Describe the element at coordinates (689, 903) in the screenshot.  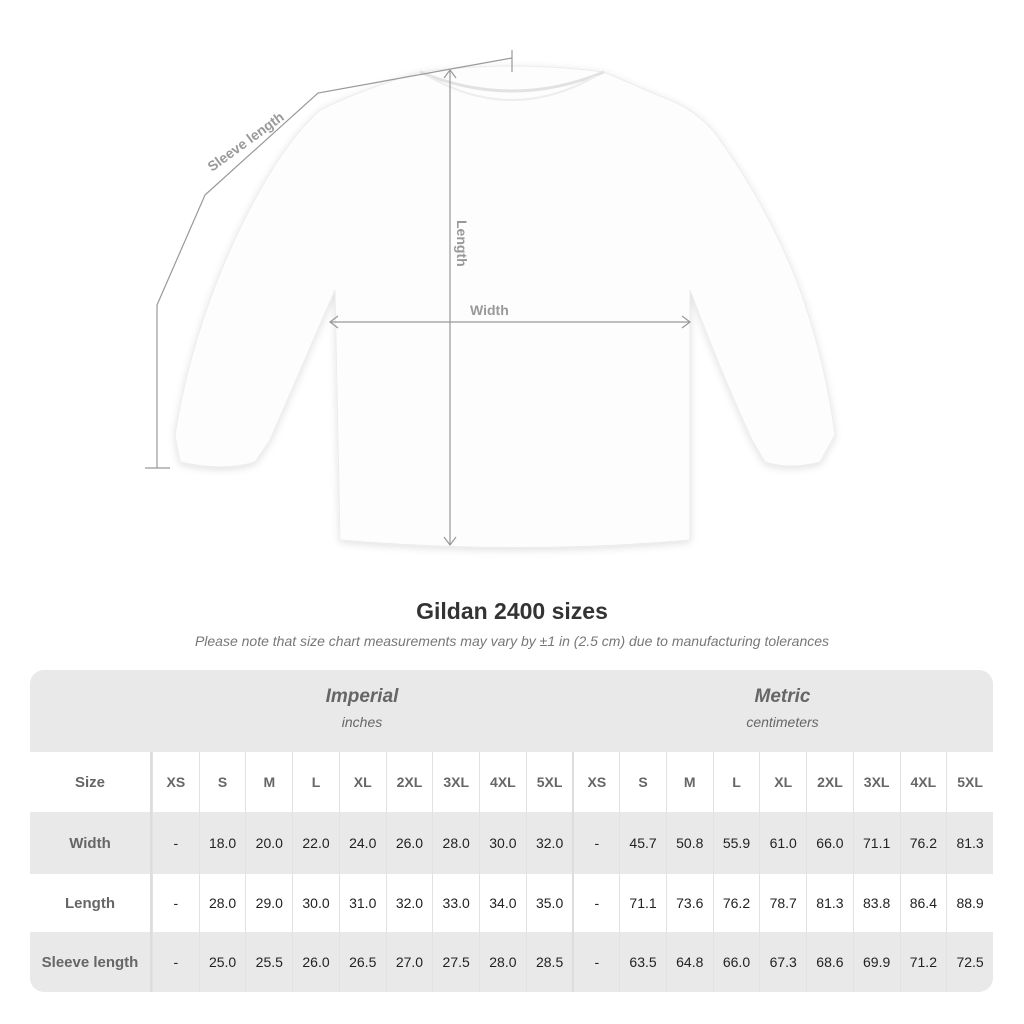
I see `metric-value: 73.6` at that location.